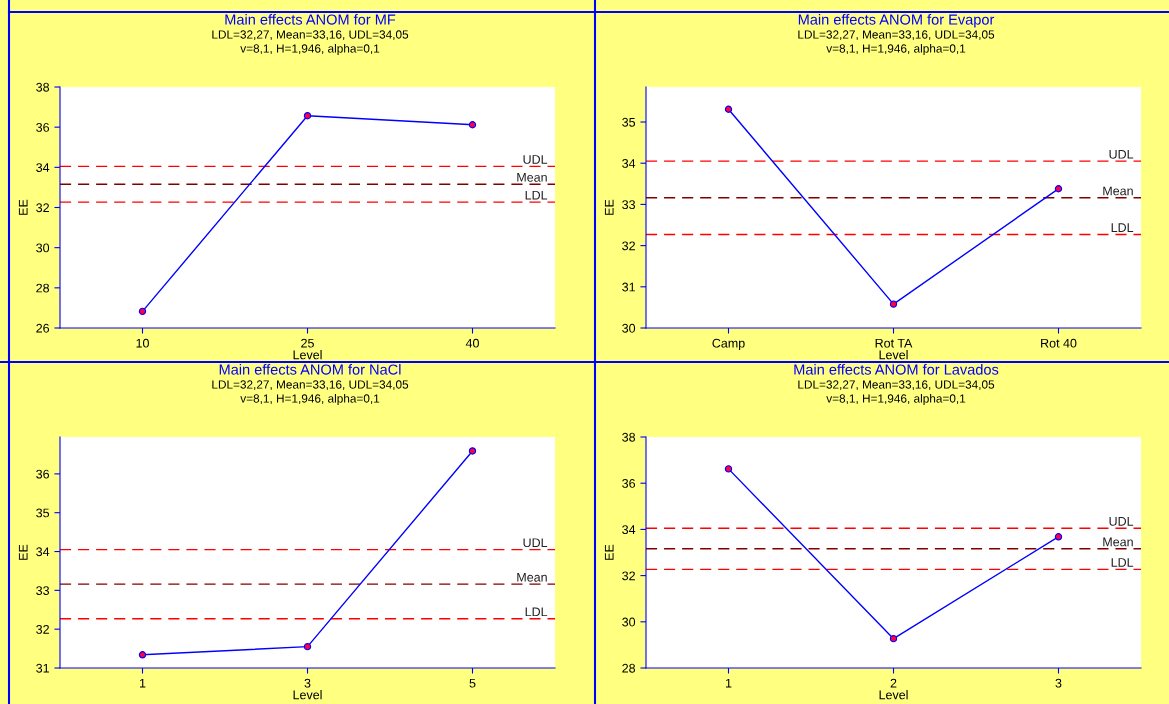 This screenshot has height=704, width=1169. Describe the element at coordinates (894, 343) in the screenshot. I see `x-tick-label: Rot TA` at that location.